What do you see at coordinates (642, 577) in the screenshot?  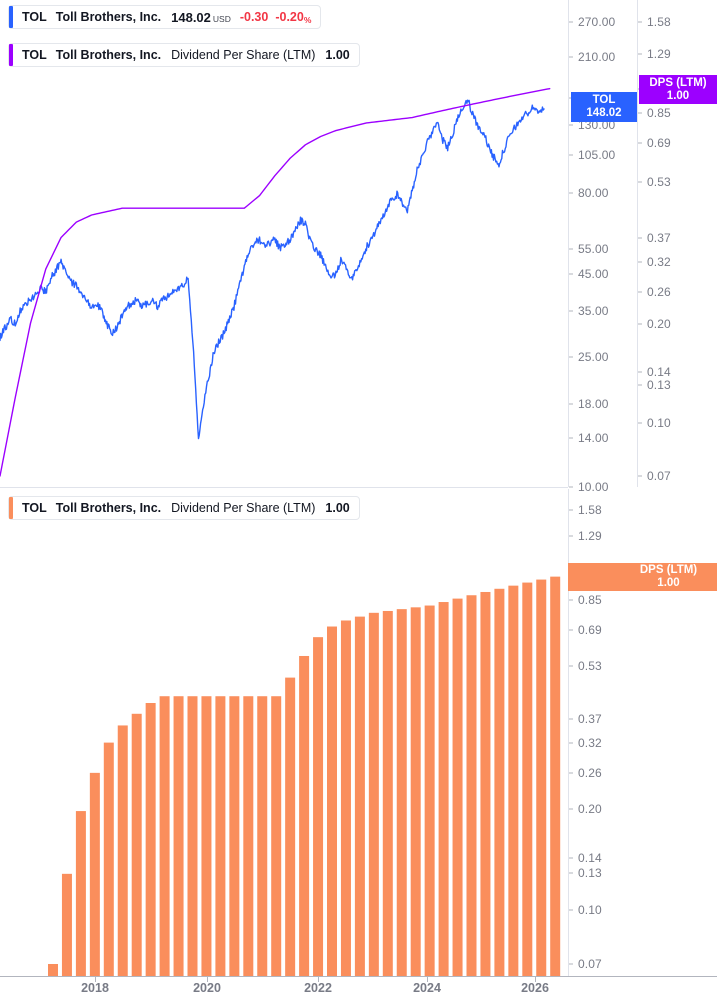 I see `dps-pane-badge: DPS (LTM) 1.00` at bounding box center [642, 577].